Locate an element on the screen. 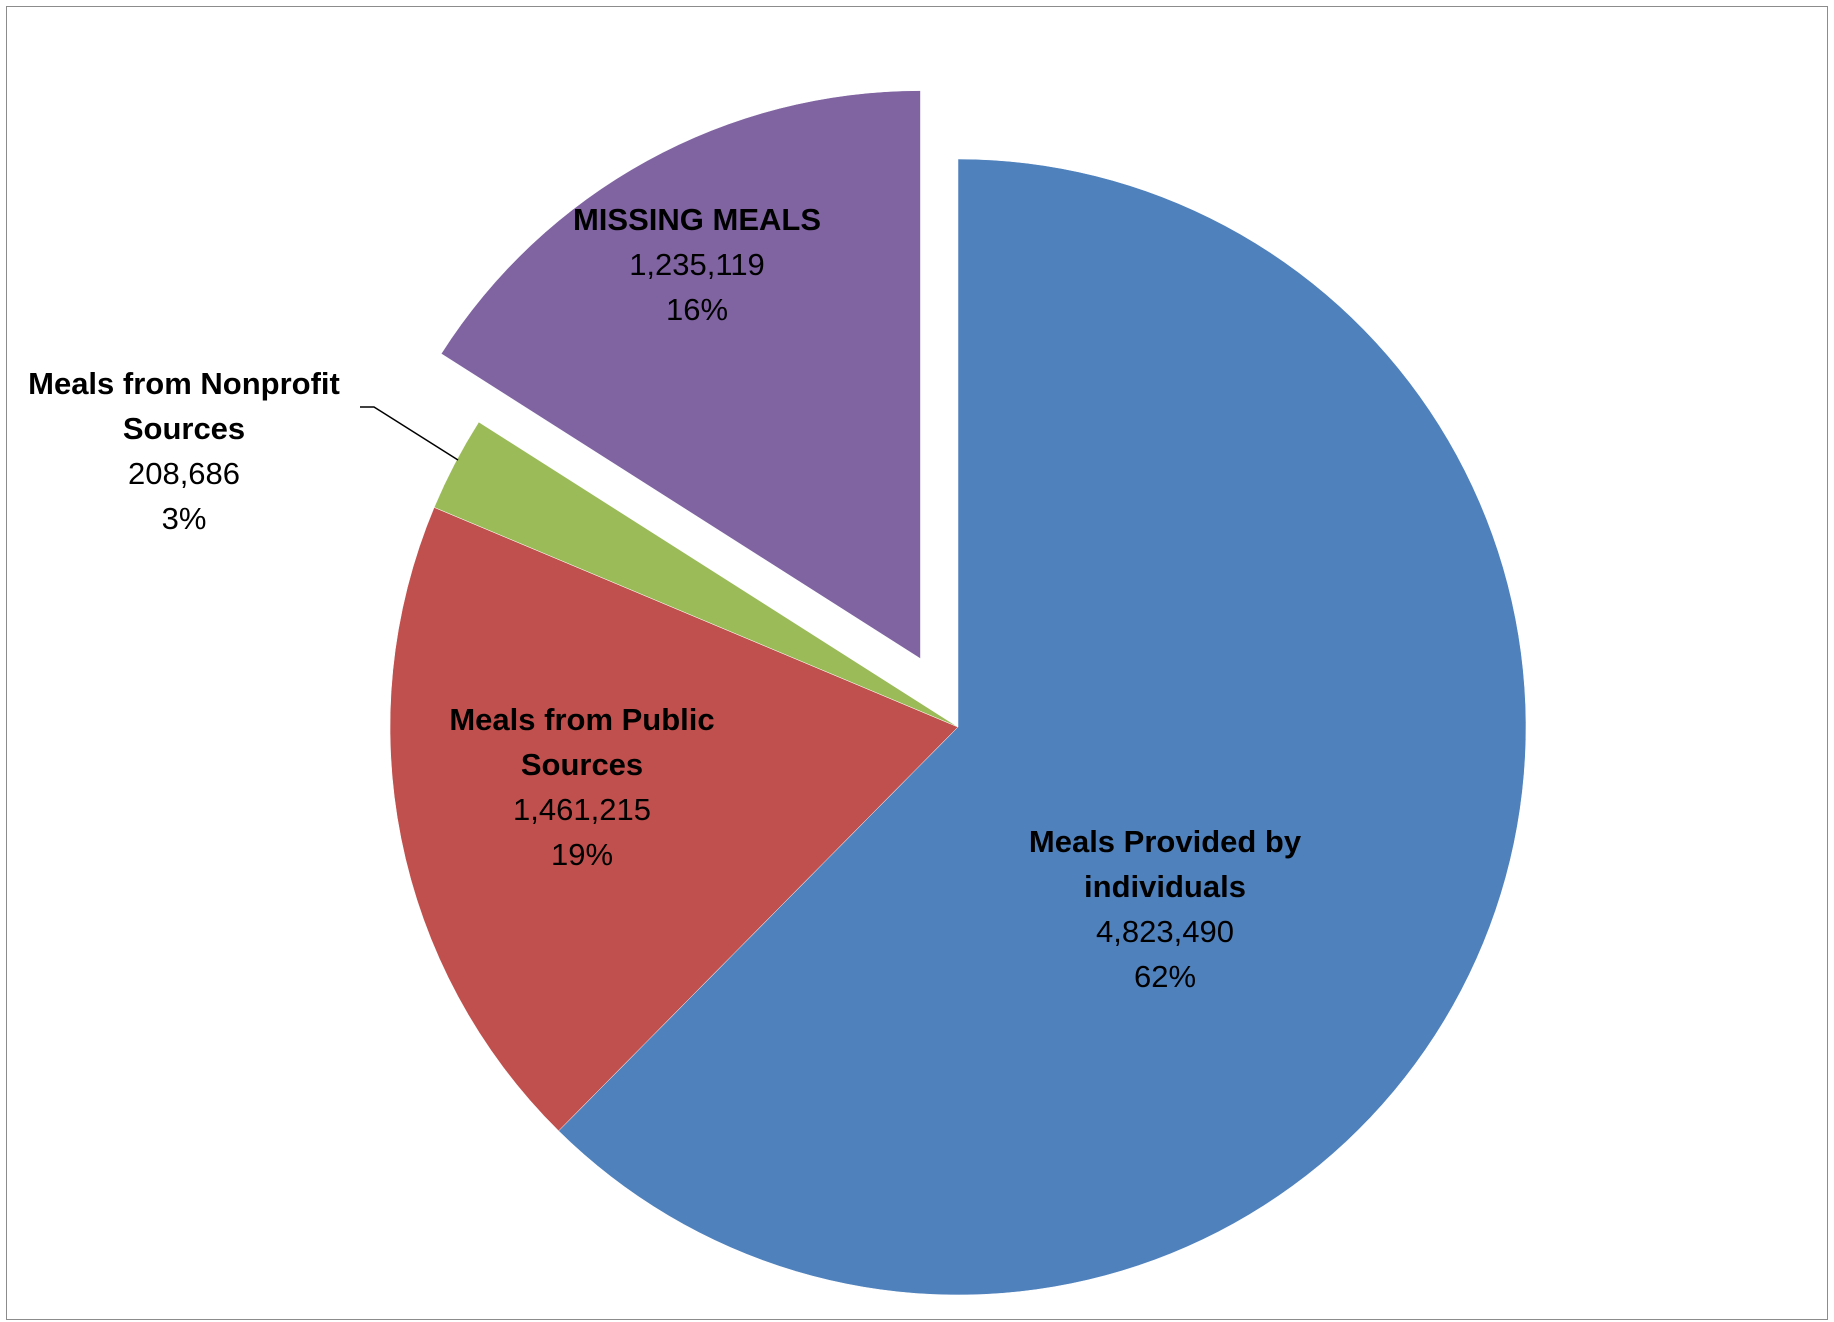  slice-value-label: 1,461,215 is located at coordinates (582, 809).